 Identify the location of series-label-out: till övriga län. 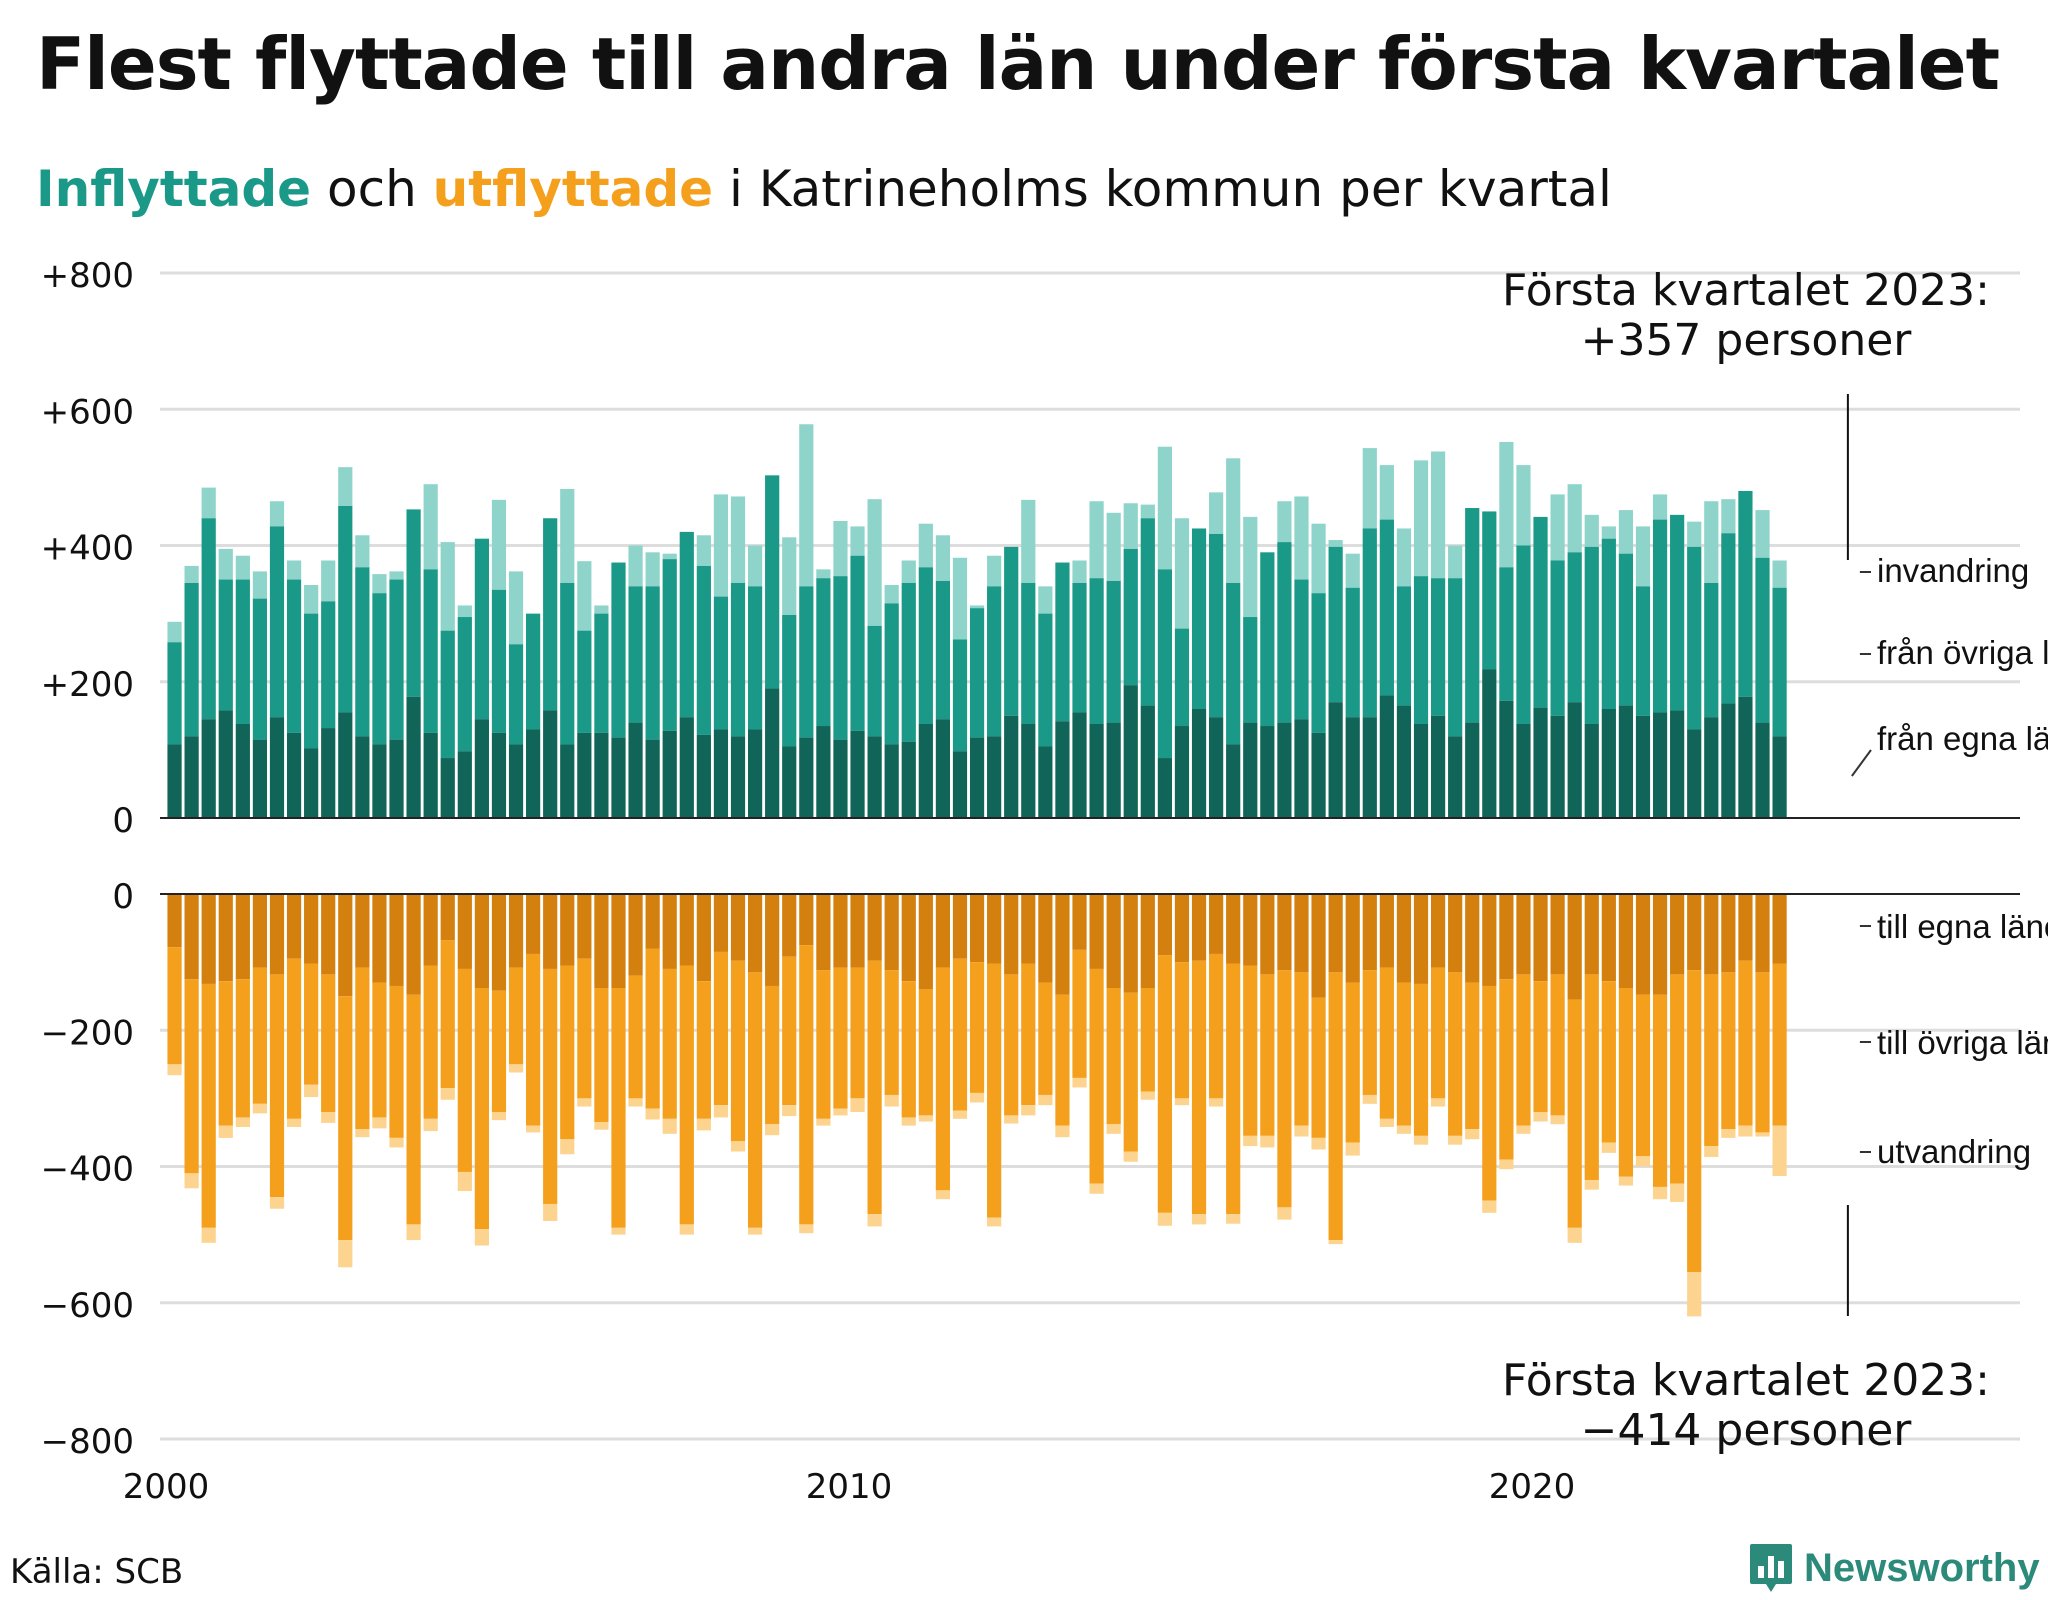
(1962, 1042).